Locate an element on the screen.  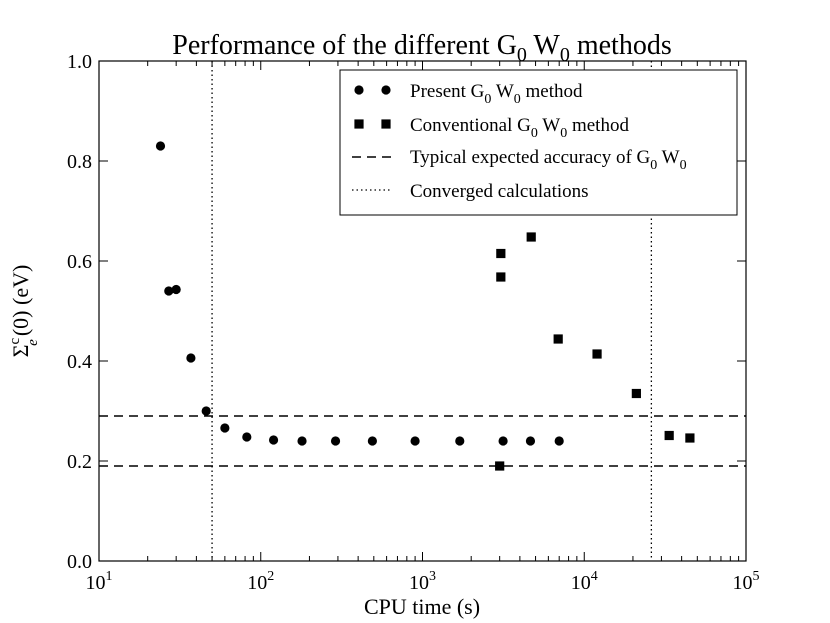
x-tick-label: 10¹ is located at coordinates (99, 581).